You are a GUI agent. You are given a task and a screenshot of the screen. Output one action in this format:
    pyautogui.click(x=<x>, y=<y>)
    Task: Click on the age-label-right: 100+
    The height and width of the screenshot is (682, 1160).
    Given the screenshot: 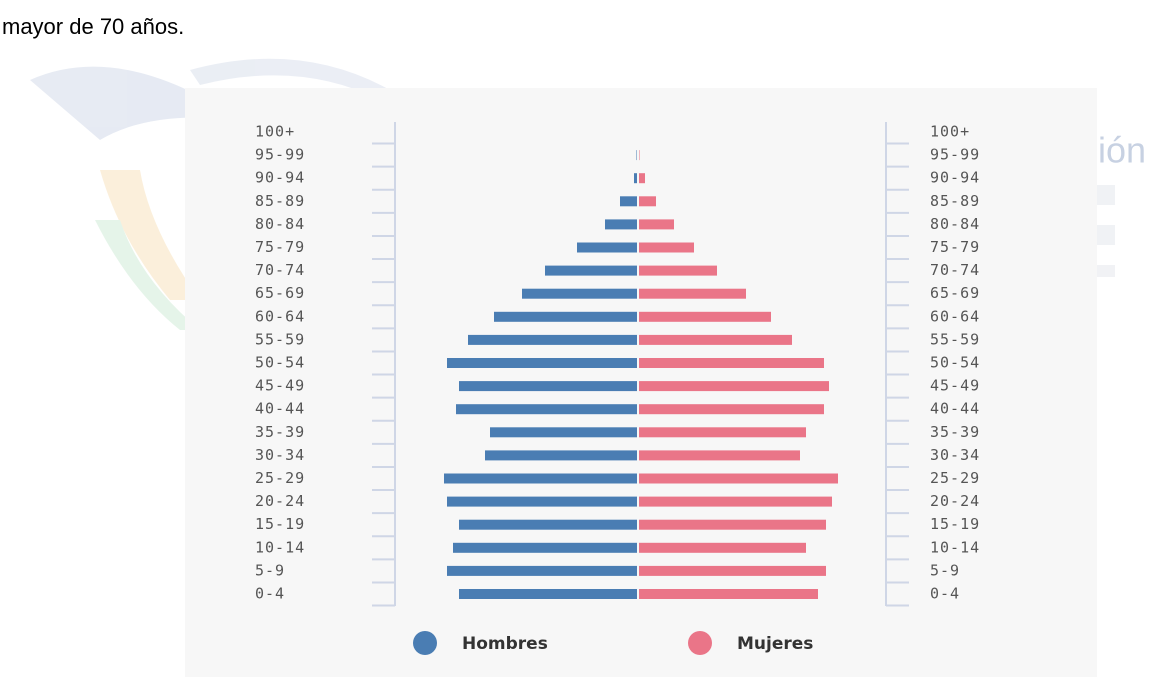 What is the action you would take?
    pyautogui.click(x=950, y=132)
    